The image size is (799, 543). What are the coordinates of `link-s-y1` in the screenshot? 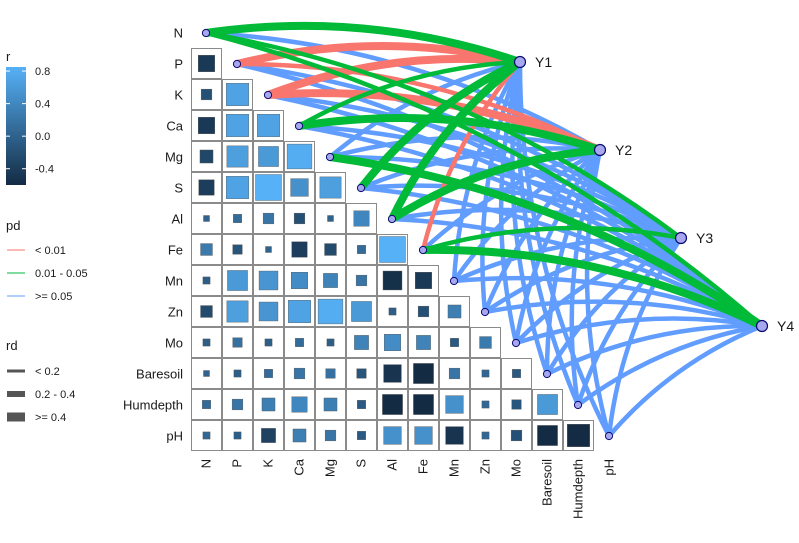 It's located at (440, 125).